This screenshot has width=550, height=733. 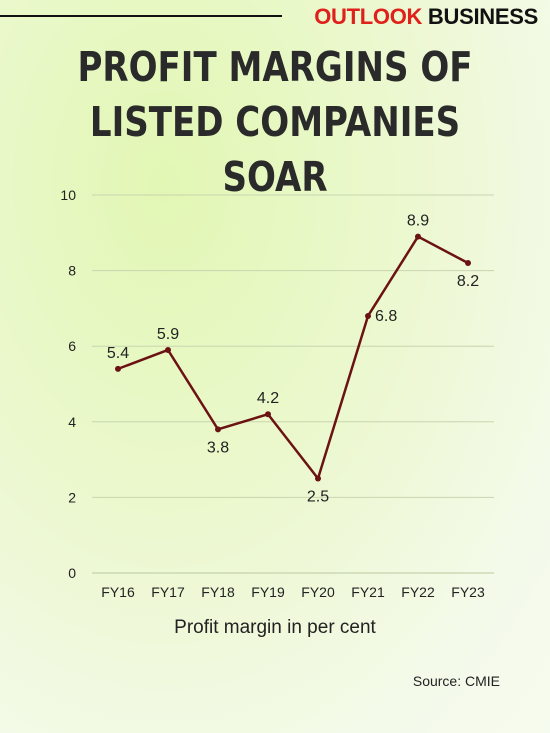 I want to click on x-tick-label: FY18, so click(x=218, y=592).